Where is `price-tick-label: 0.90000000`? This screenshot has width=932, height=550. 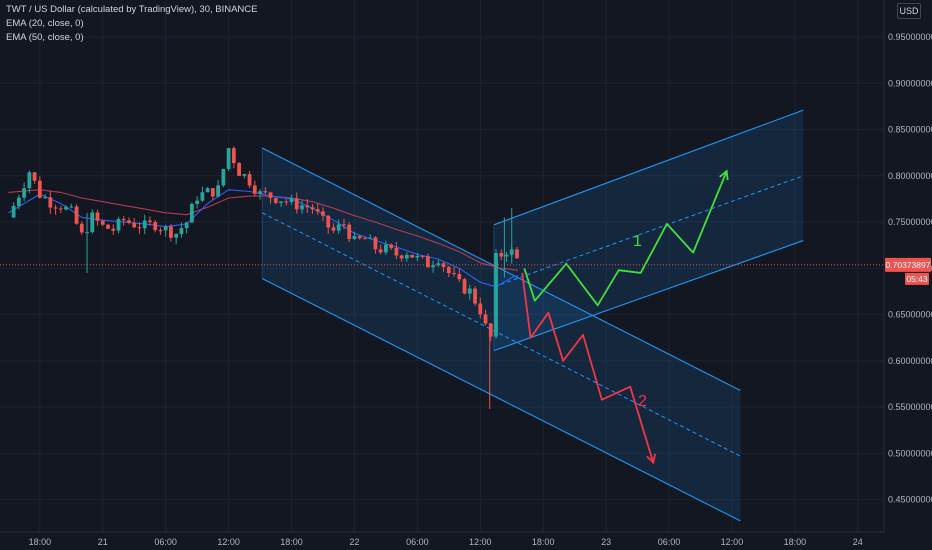
price-tick-label: 0.90000000 is located at coordinates (910, 83).